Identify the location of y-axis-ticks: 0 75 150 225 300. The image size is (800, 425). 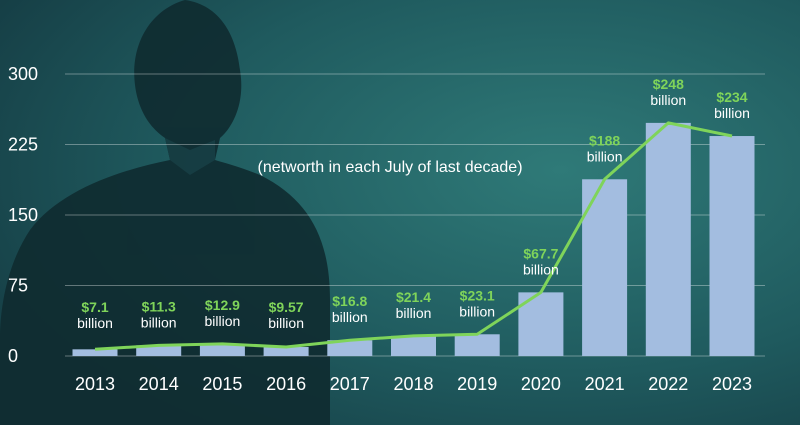
(23, 215).